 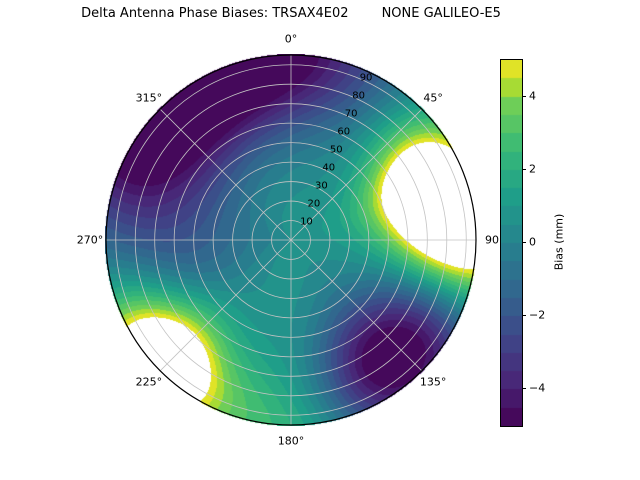 I want to click on radial-tick-label: 80, so click(x=358, y=96).